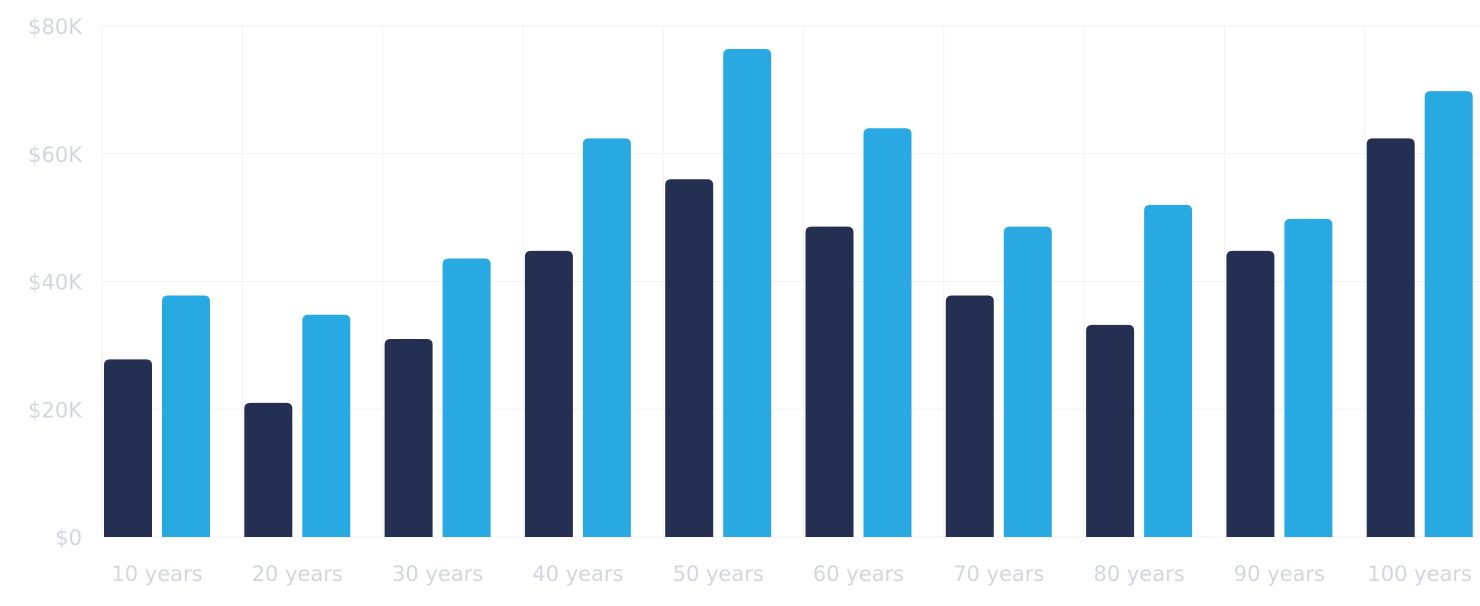  Describe the element at coordinates (887, 332) in the screenshot. I see `bar-series-2-60-years` at that location.